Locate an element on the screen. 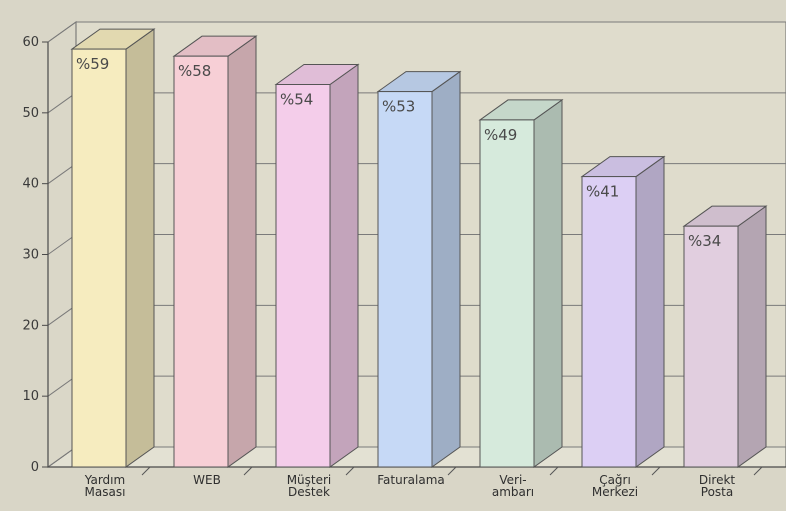  category-label-line: Faturalama is located at coordinates (410, 480).